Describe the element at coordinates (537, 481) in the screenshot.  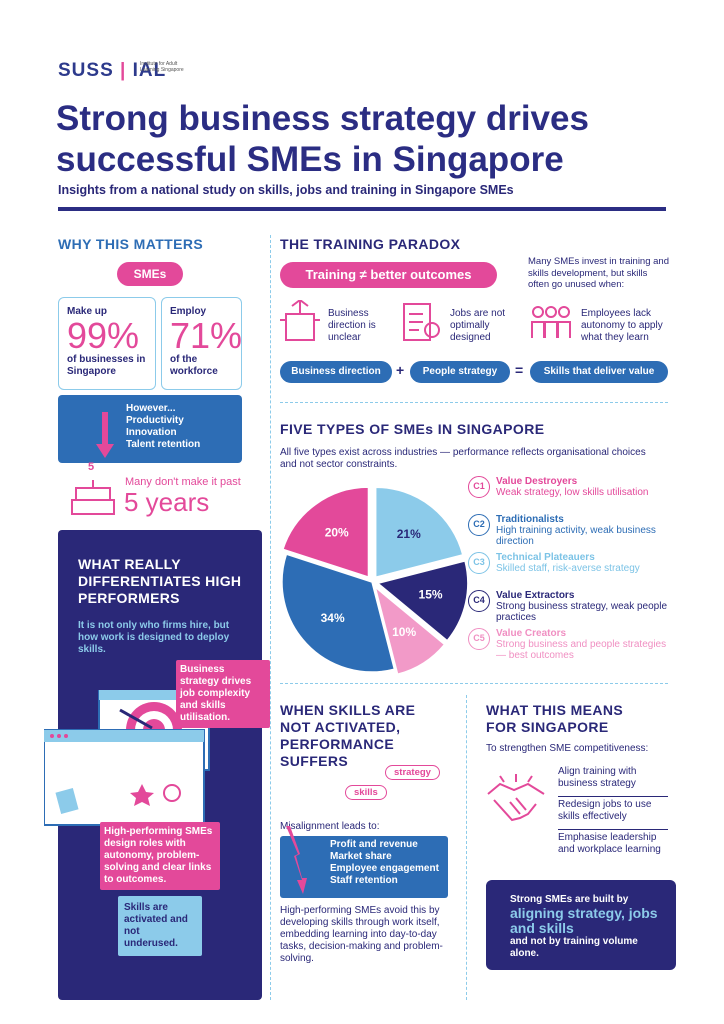
I see `legend-name: Value Destroyers` at that location.